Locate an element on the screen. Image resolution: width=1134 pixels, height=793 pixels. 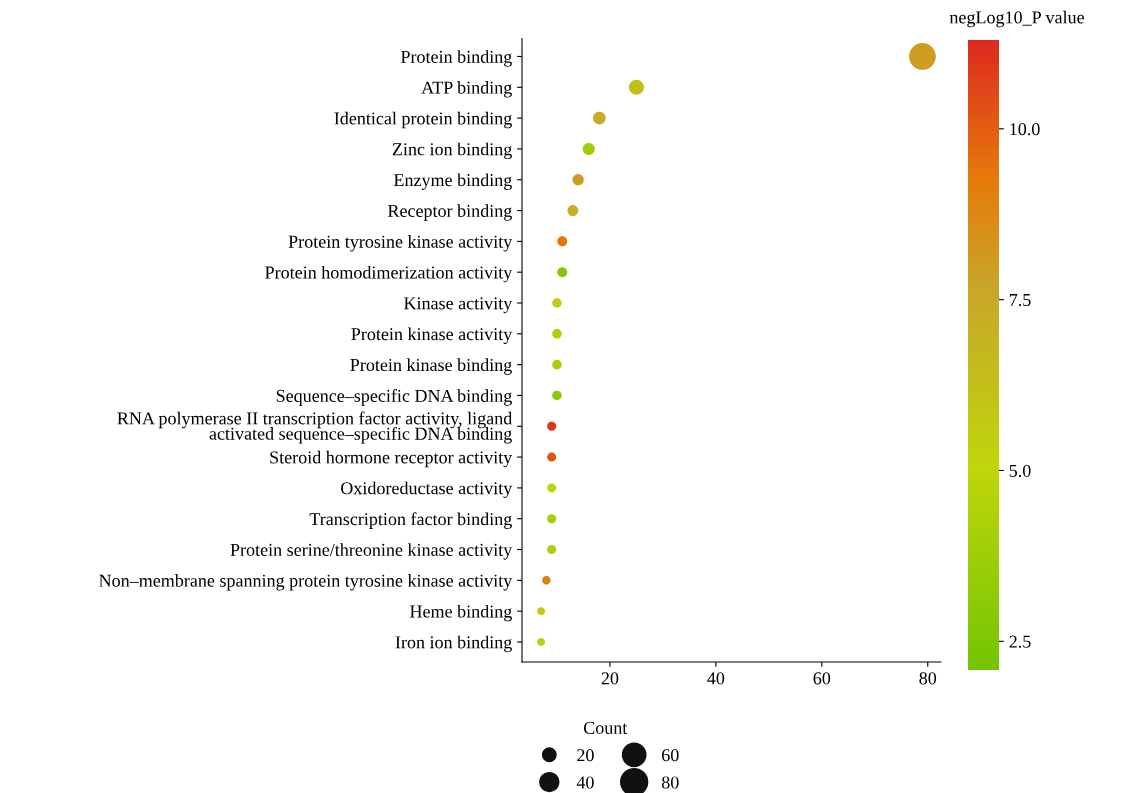
x-tick-label: 20 is located at coordinates (610, 678).